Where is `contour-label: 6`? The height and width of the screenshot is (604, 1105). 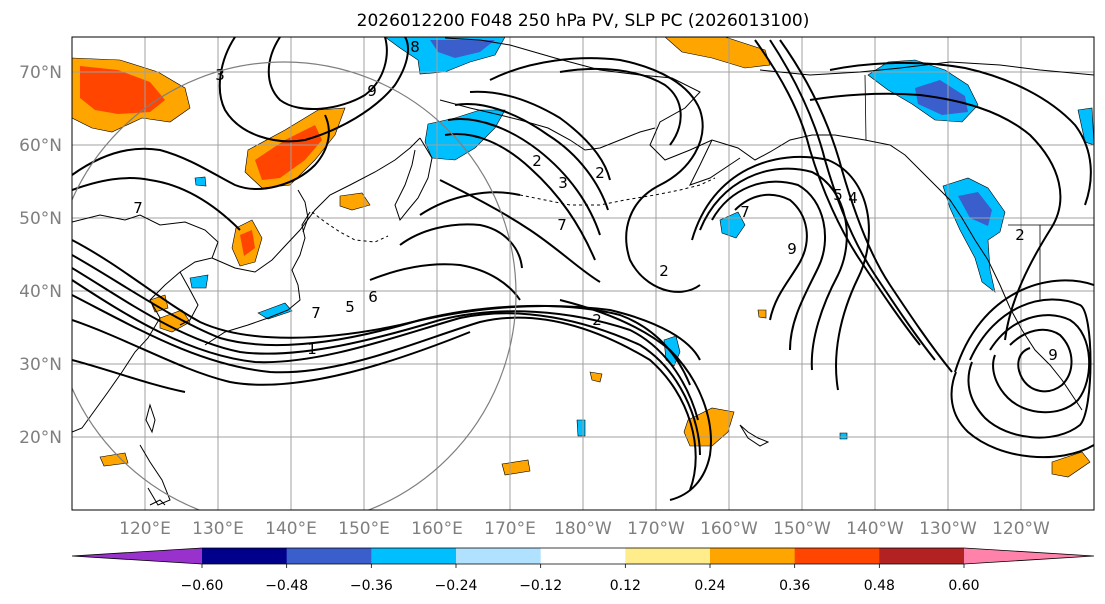
contour-label: 6 is located at coordinates (373, 297).